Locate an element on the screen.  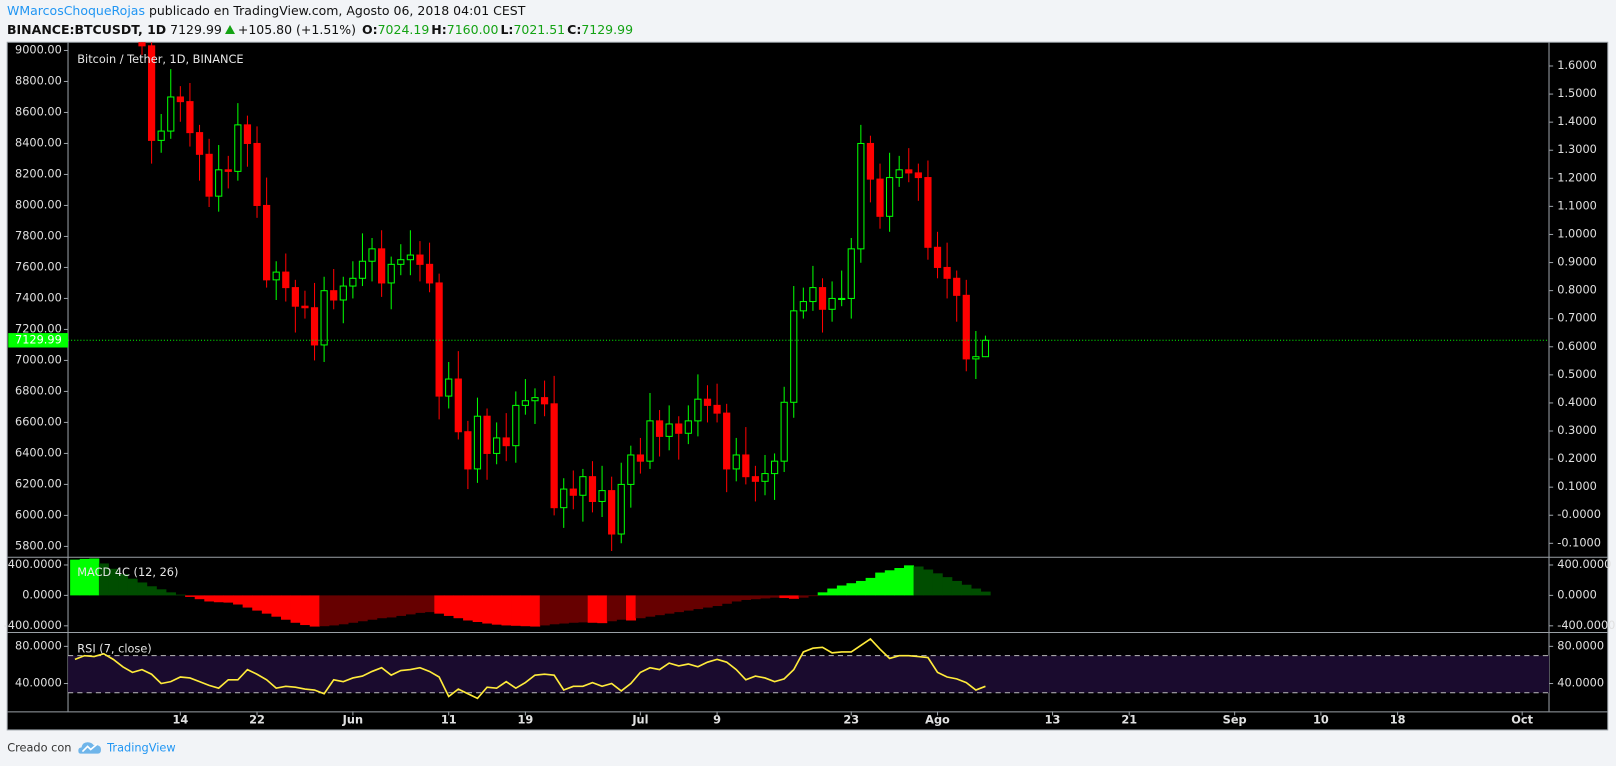
x-tick-label: 19 is located at coordinates (526, 720).